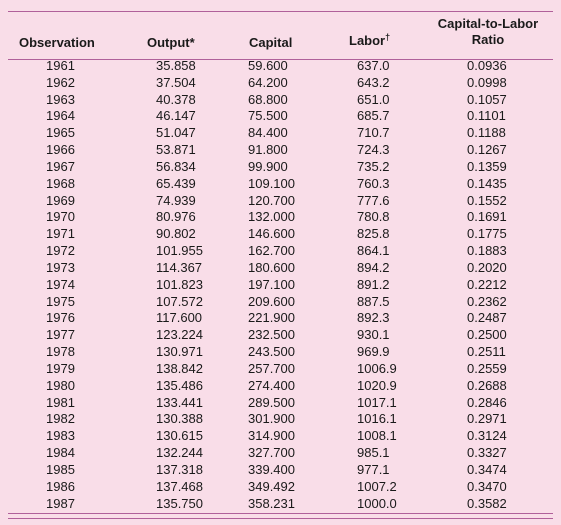  I want to click on cell-output: 51.047, so click(176, 133).